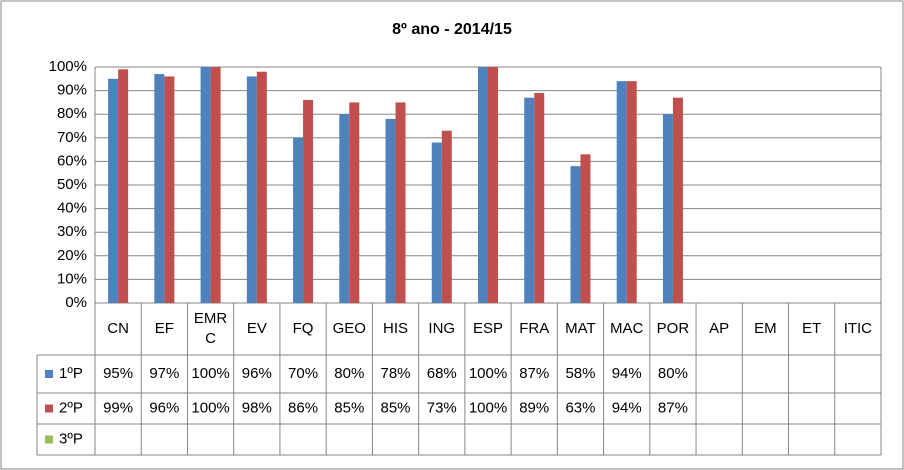 This screenshot has height=470, width=904. I want to click on data-table-value: 70%, so click(303, 373).